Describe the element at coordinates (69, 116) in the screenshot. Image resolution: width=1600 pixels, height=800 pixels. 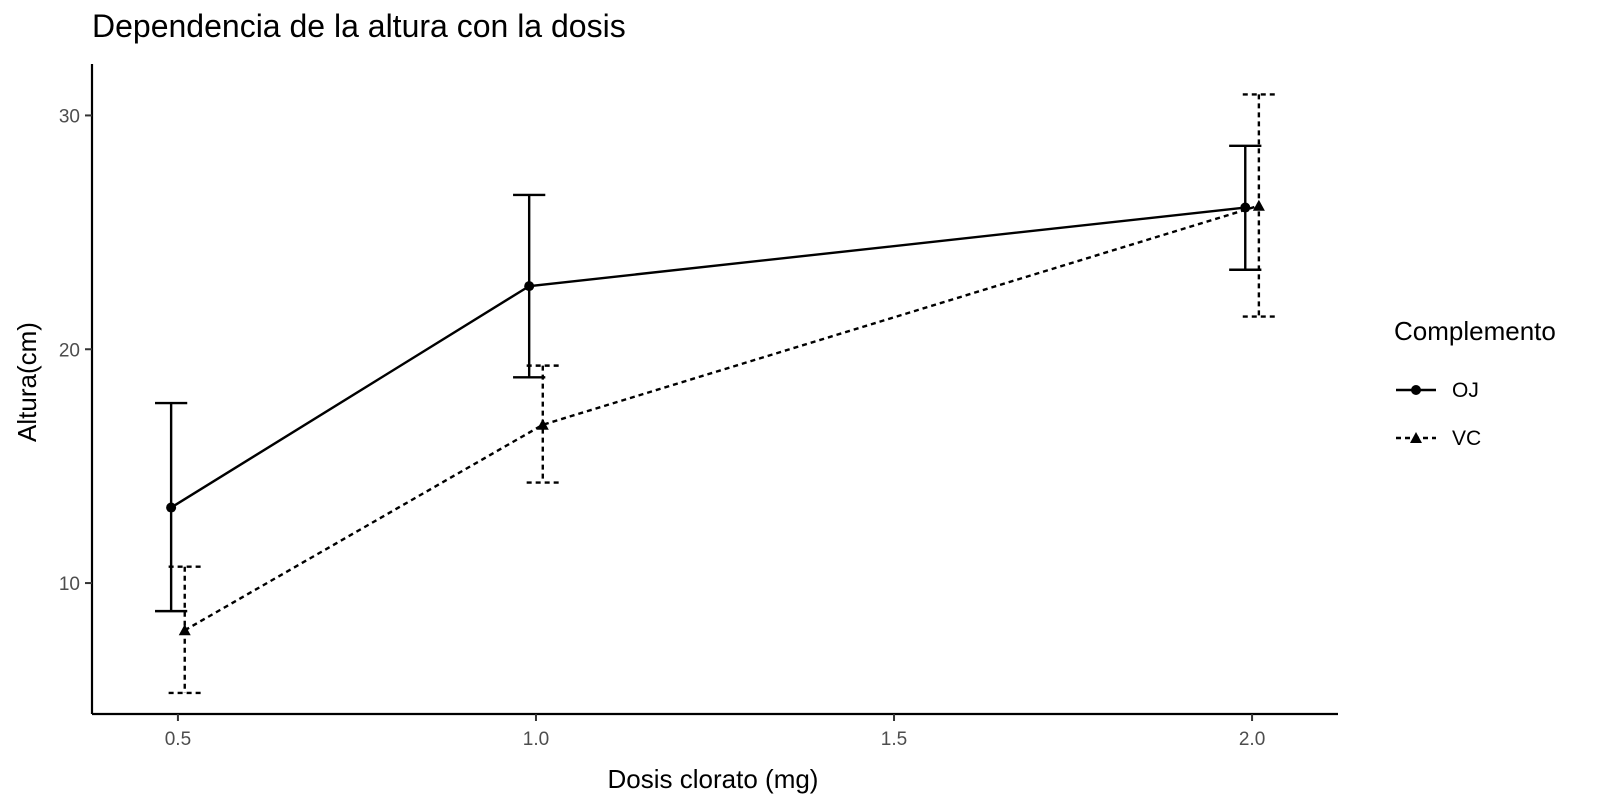
I see `y-tick-label: 30` at that location.